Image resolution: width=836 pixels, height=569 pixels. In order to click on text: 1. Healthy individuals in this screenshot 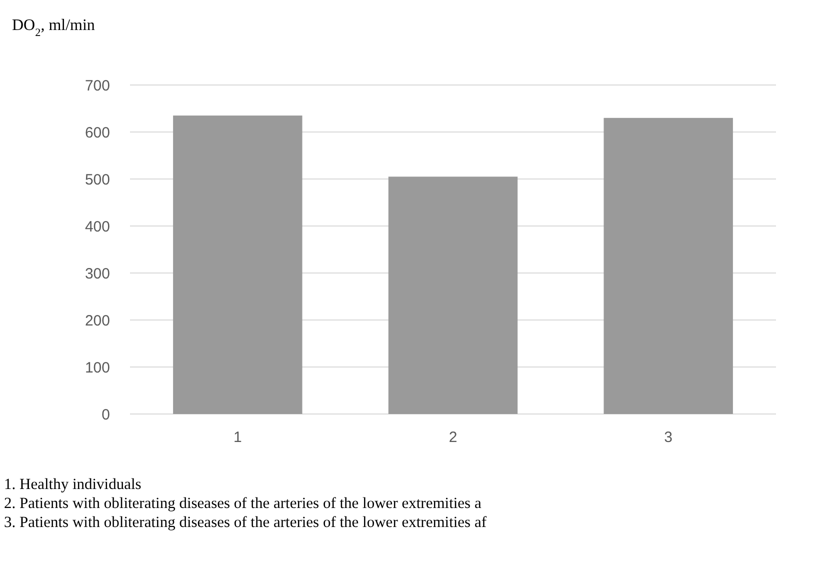, I will do `click(73, 484)`.